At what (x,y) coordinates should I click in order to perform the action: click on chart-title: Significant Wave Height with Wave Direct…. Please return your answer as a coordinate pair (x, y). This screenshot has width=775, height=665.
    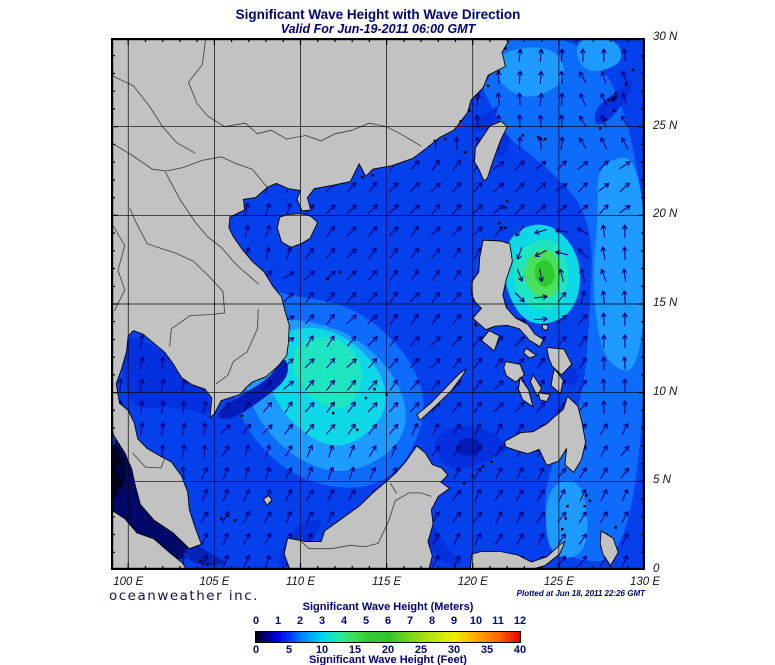
    Looking at the image, I should click on (378, 14).